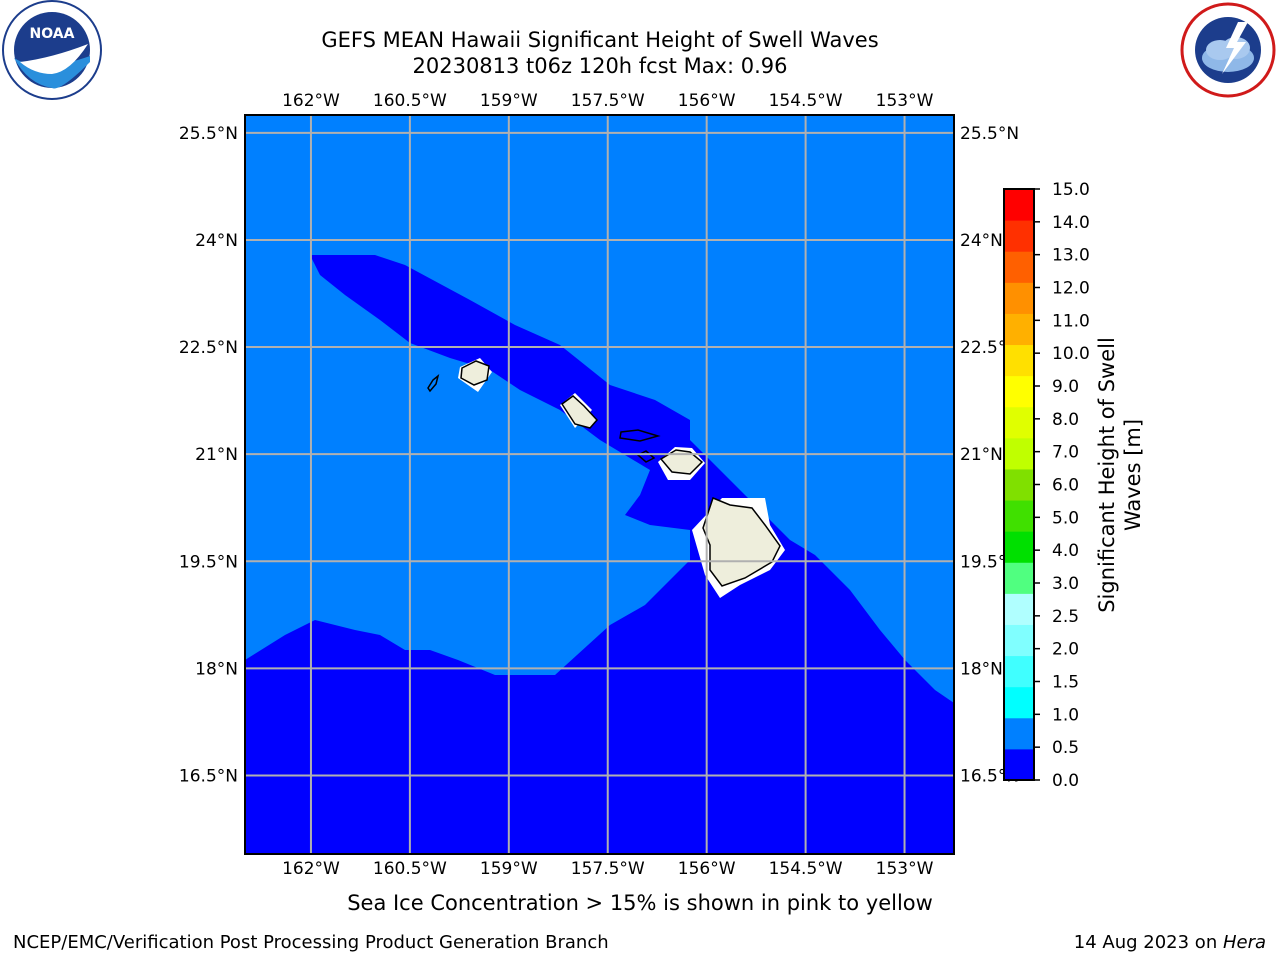 Image resolution: width=1280 pixels, height=960 pixels. Describe the element at coordinates (475, 373) in the screenshot. I see `island-kauai` at that location.